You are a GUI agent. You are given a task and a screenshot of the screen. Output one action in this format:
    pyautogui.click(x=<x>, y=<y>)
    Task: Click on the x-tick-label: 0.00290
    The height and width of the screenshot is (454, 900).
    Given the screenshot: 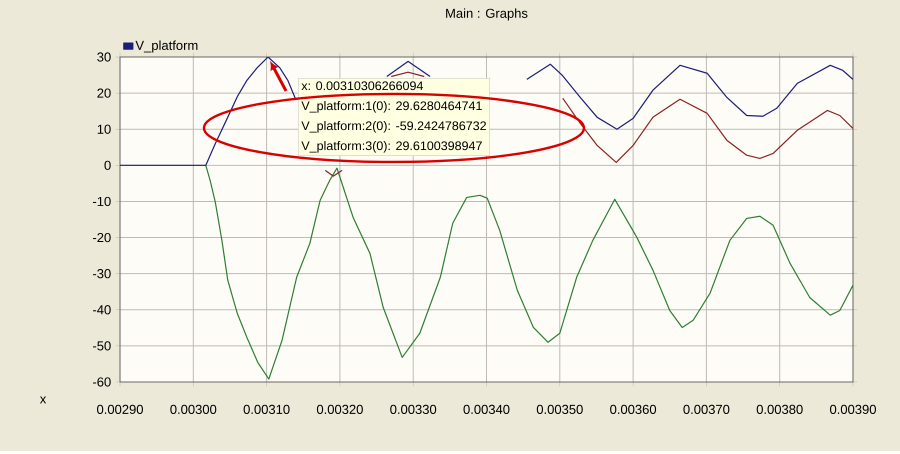 What is the action you would take?
    pyautogui.click(x=120, y=409)
    